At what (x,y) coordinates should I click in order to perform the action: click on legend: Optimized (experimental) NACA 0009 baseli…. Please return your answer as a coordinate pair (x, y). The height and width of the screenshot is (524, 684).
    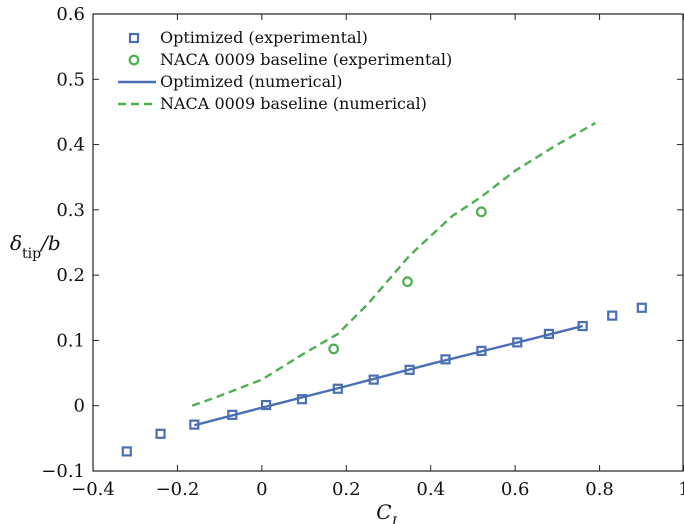
    Looking at the image, I should click on (285, 70).